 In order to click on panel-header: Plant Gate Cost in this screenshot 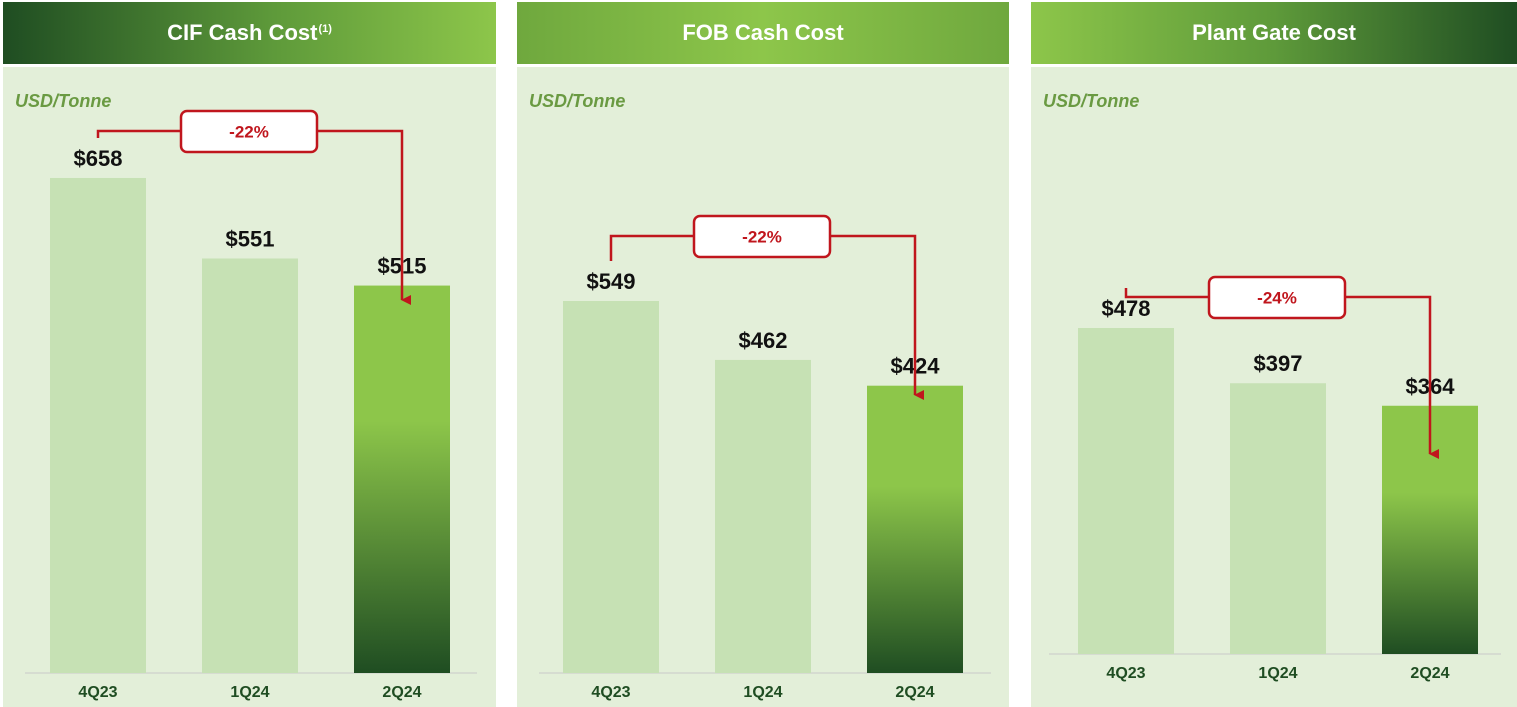, I will do `click(1274, 33)`.